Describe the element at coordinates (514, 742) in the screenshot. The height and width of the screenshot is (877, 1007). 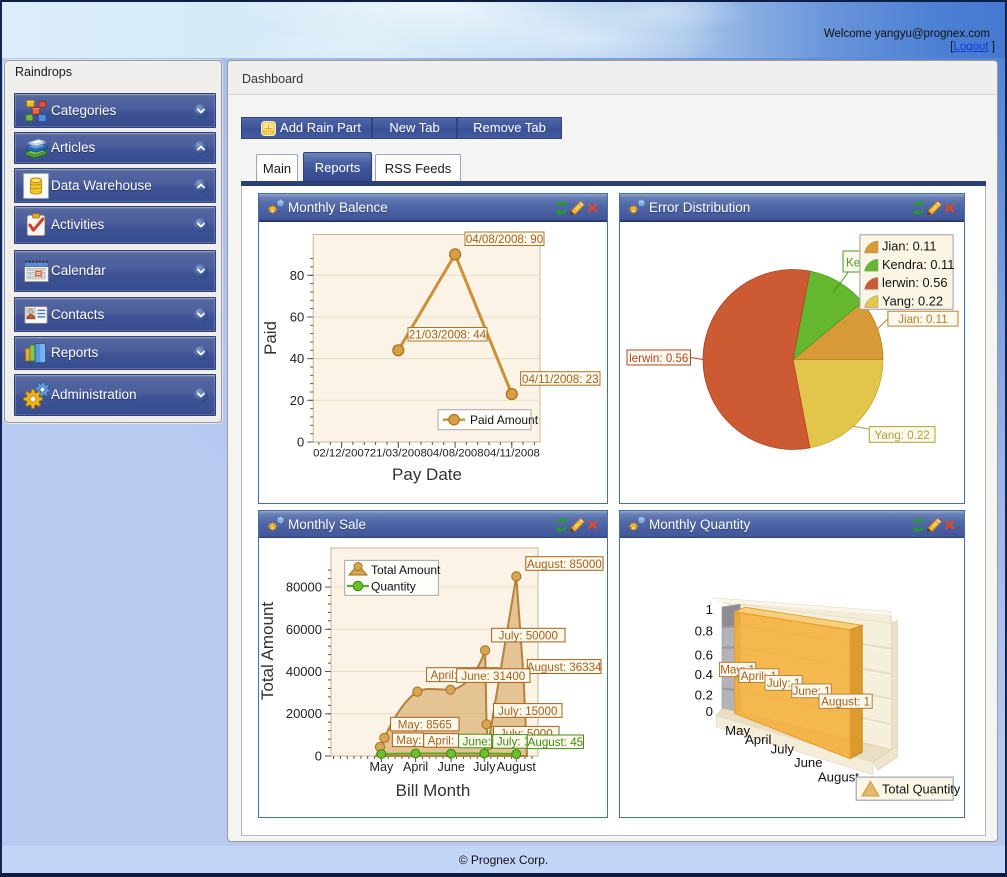
I see `svg-text: July: 1` at that location.